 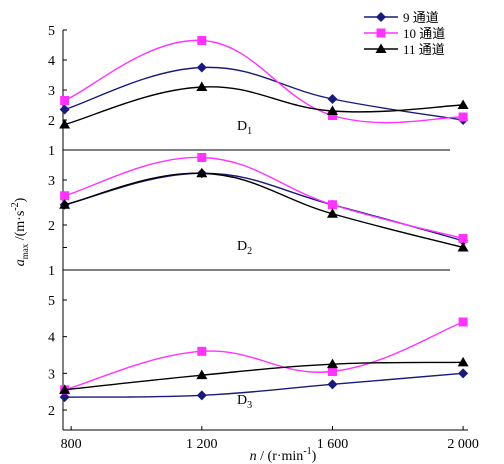 I want to click on legend-label: 10 通道, so click(x=424, y=33).